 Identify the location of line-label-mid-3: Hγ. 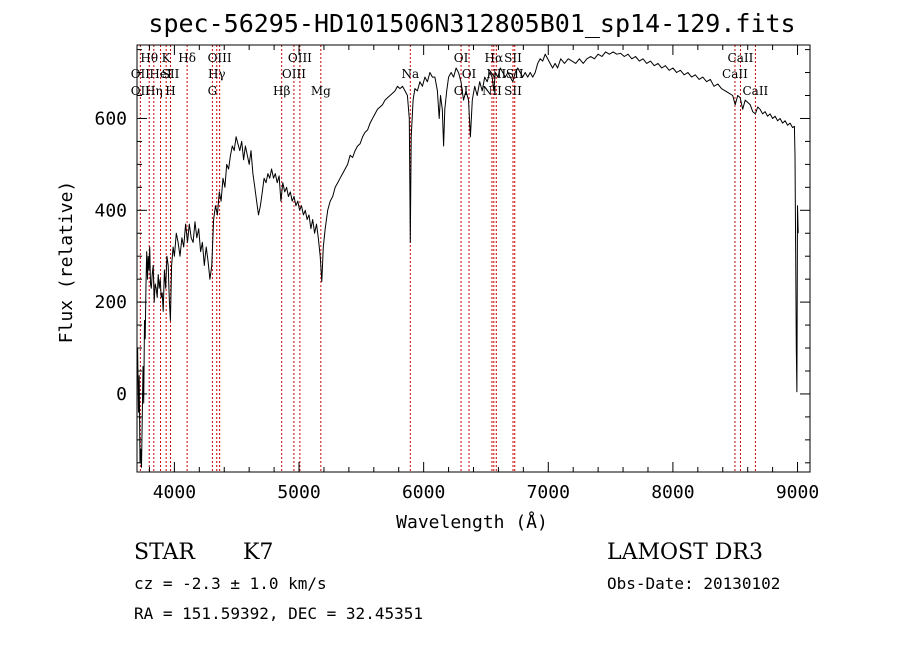
(217, 74).